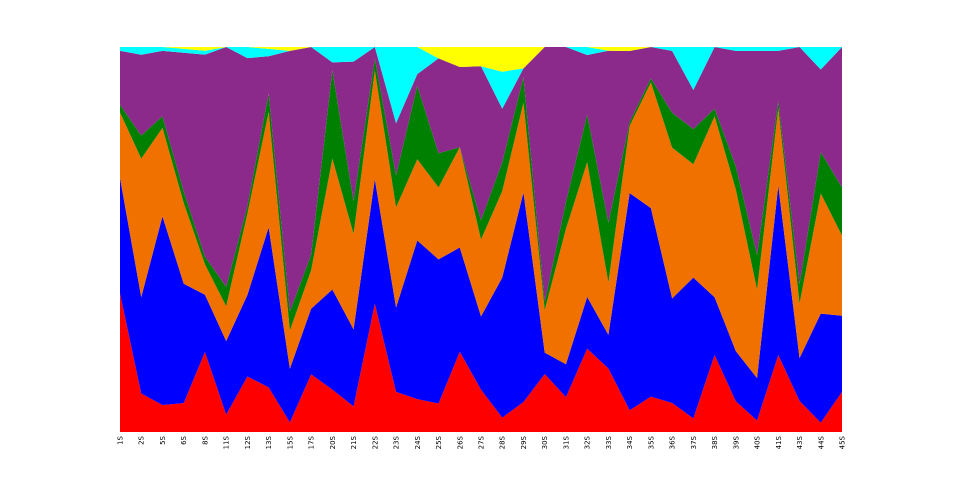 The width and height of the screenshot is (960, 484). What do you see at coordinates (354, 442) in the screenshot?
I see `x-tick-label: 21S` at bounding box center [354, 442].